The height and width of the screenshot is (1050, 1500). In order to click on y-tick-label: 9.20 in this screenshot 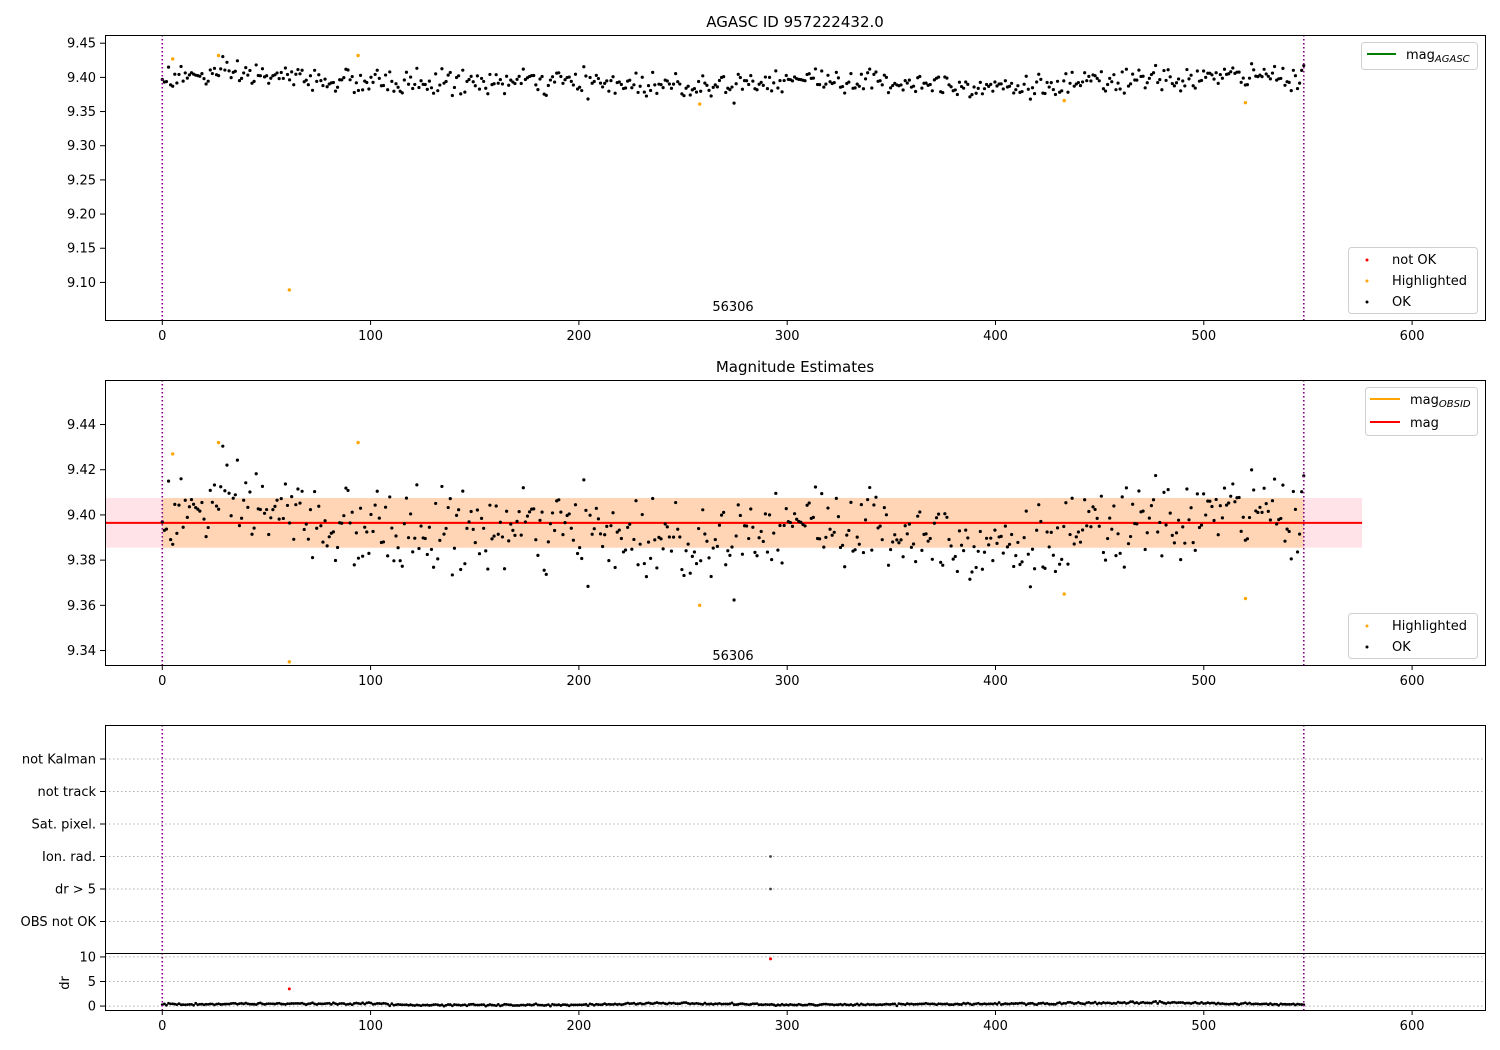, I will do `click(81, 215)`.